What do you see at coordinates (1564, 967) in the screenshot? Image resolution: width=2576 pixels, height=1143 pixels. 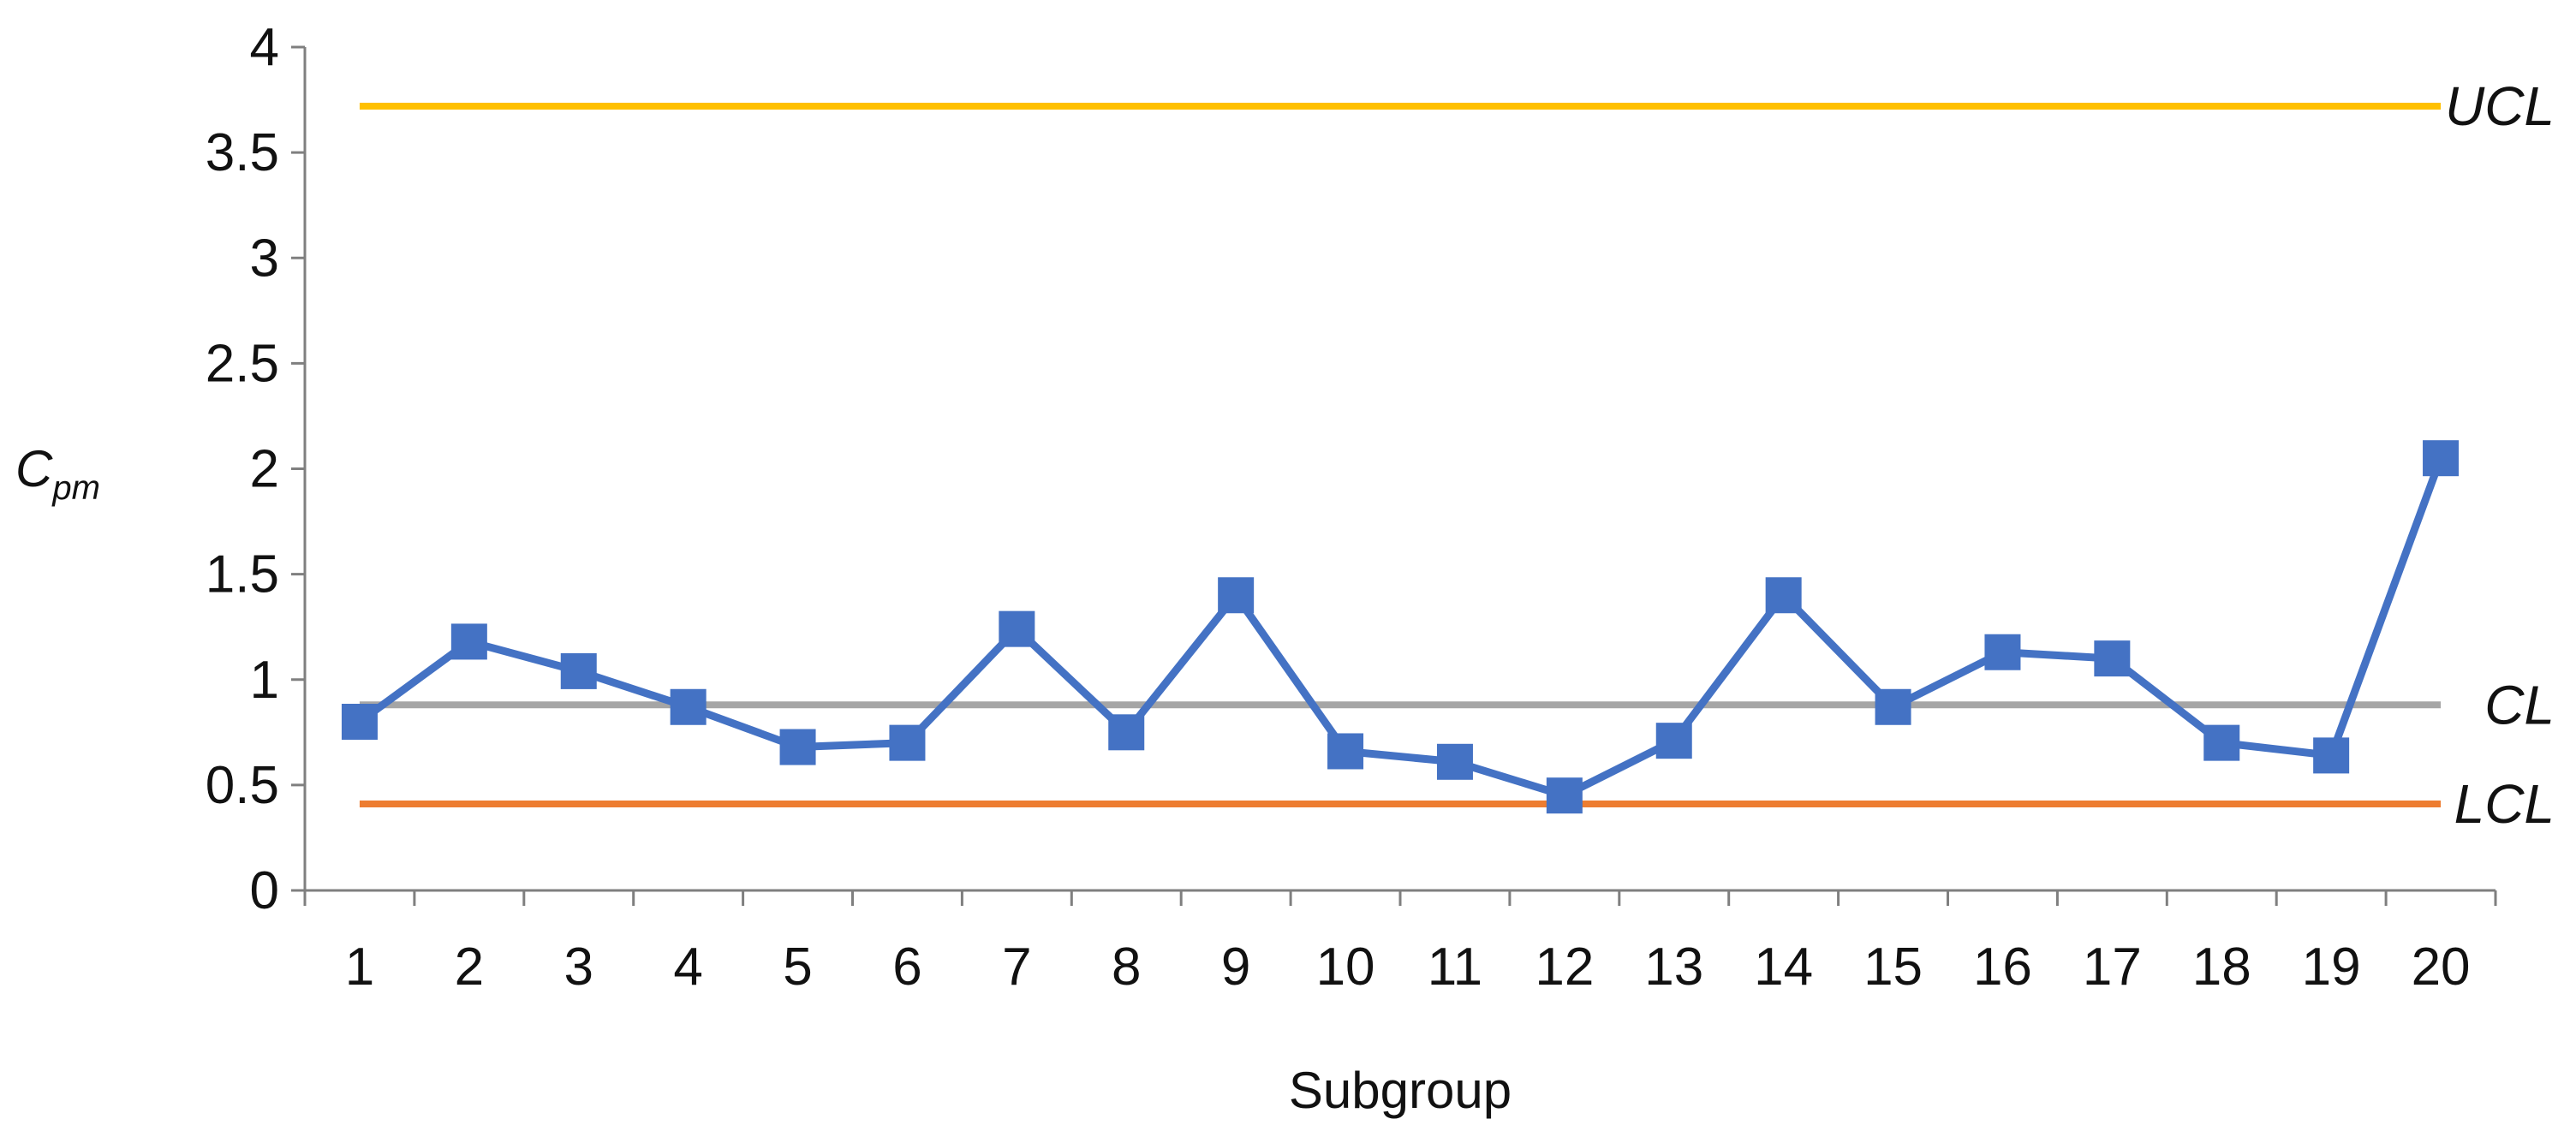 I see `x-tick-label: 12` at bounding box center [1564, 967].